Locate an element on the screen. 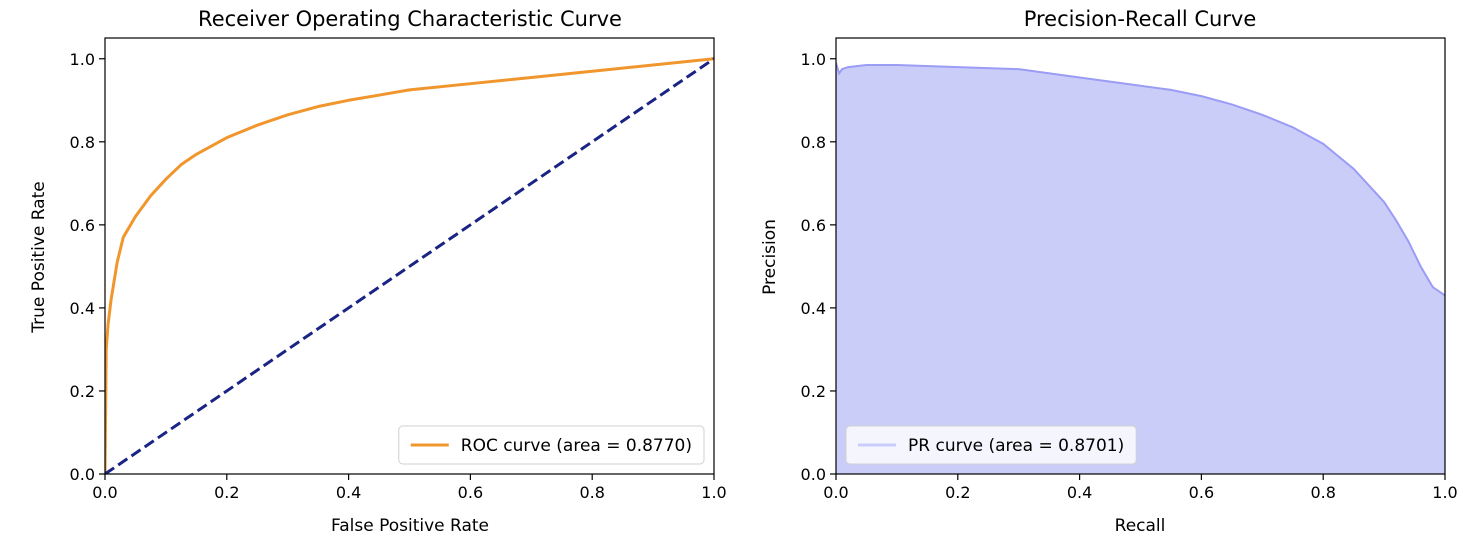 This screenshot has width=1484, height=544. pr-y-tick-label: 1.0 is located at coordinates (813, 59).